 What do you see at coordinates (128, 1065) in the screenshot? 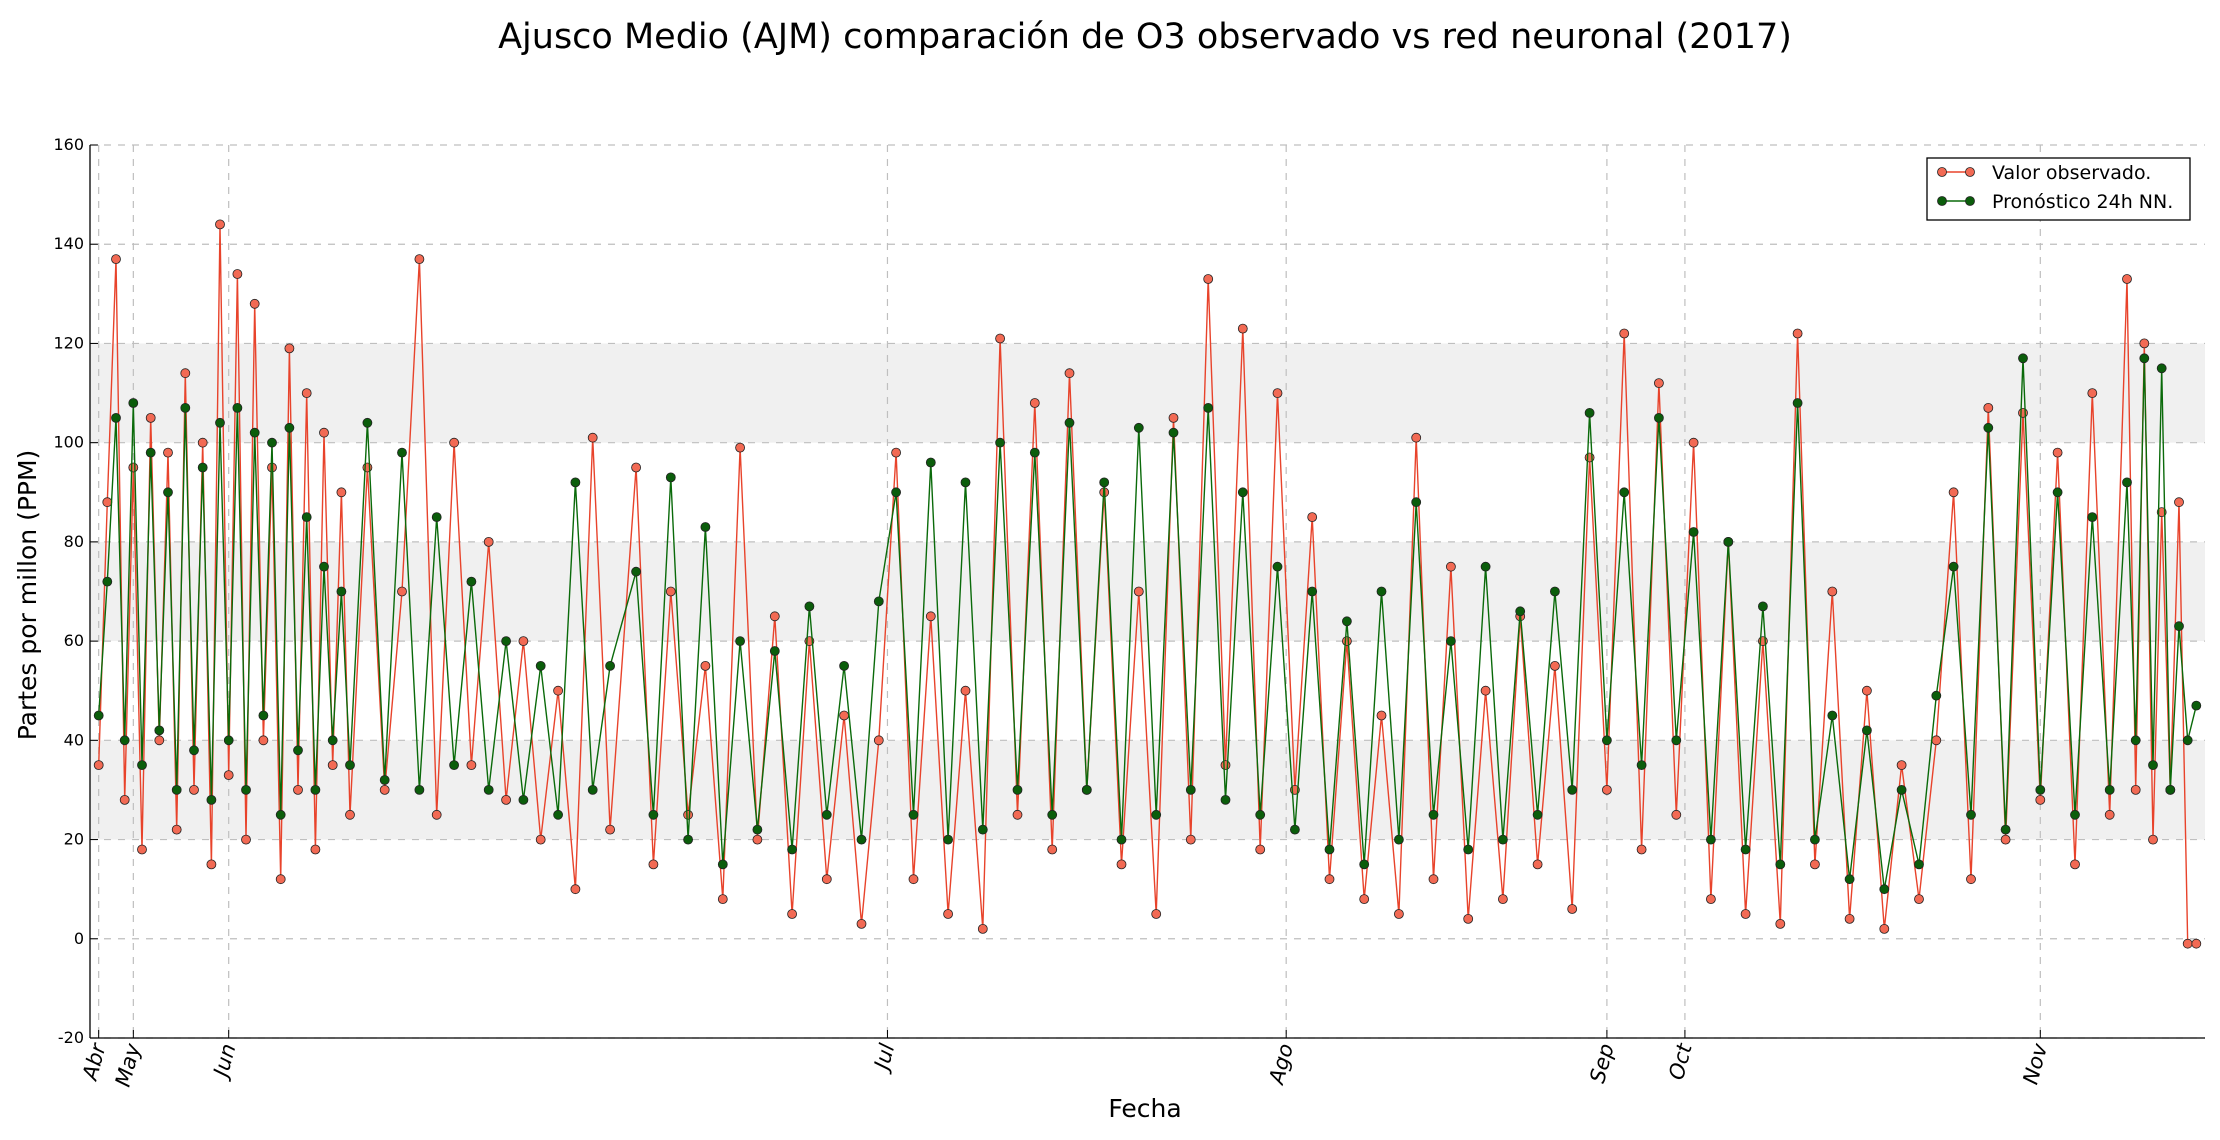
I see `x-tick-label: May` at bounding box center [128, 1065].